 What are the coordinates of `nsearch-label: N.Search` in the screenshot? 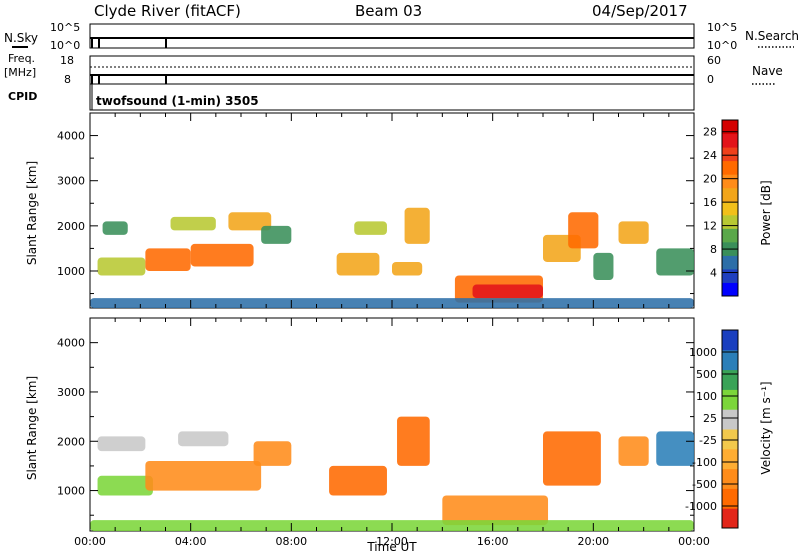 It's located at (772, 36).